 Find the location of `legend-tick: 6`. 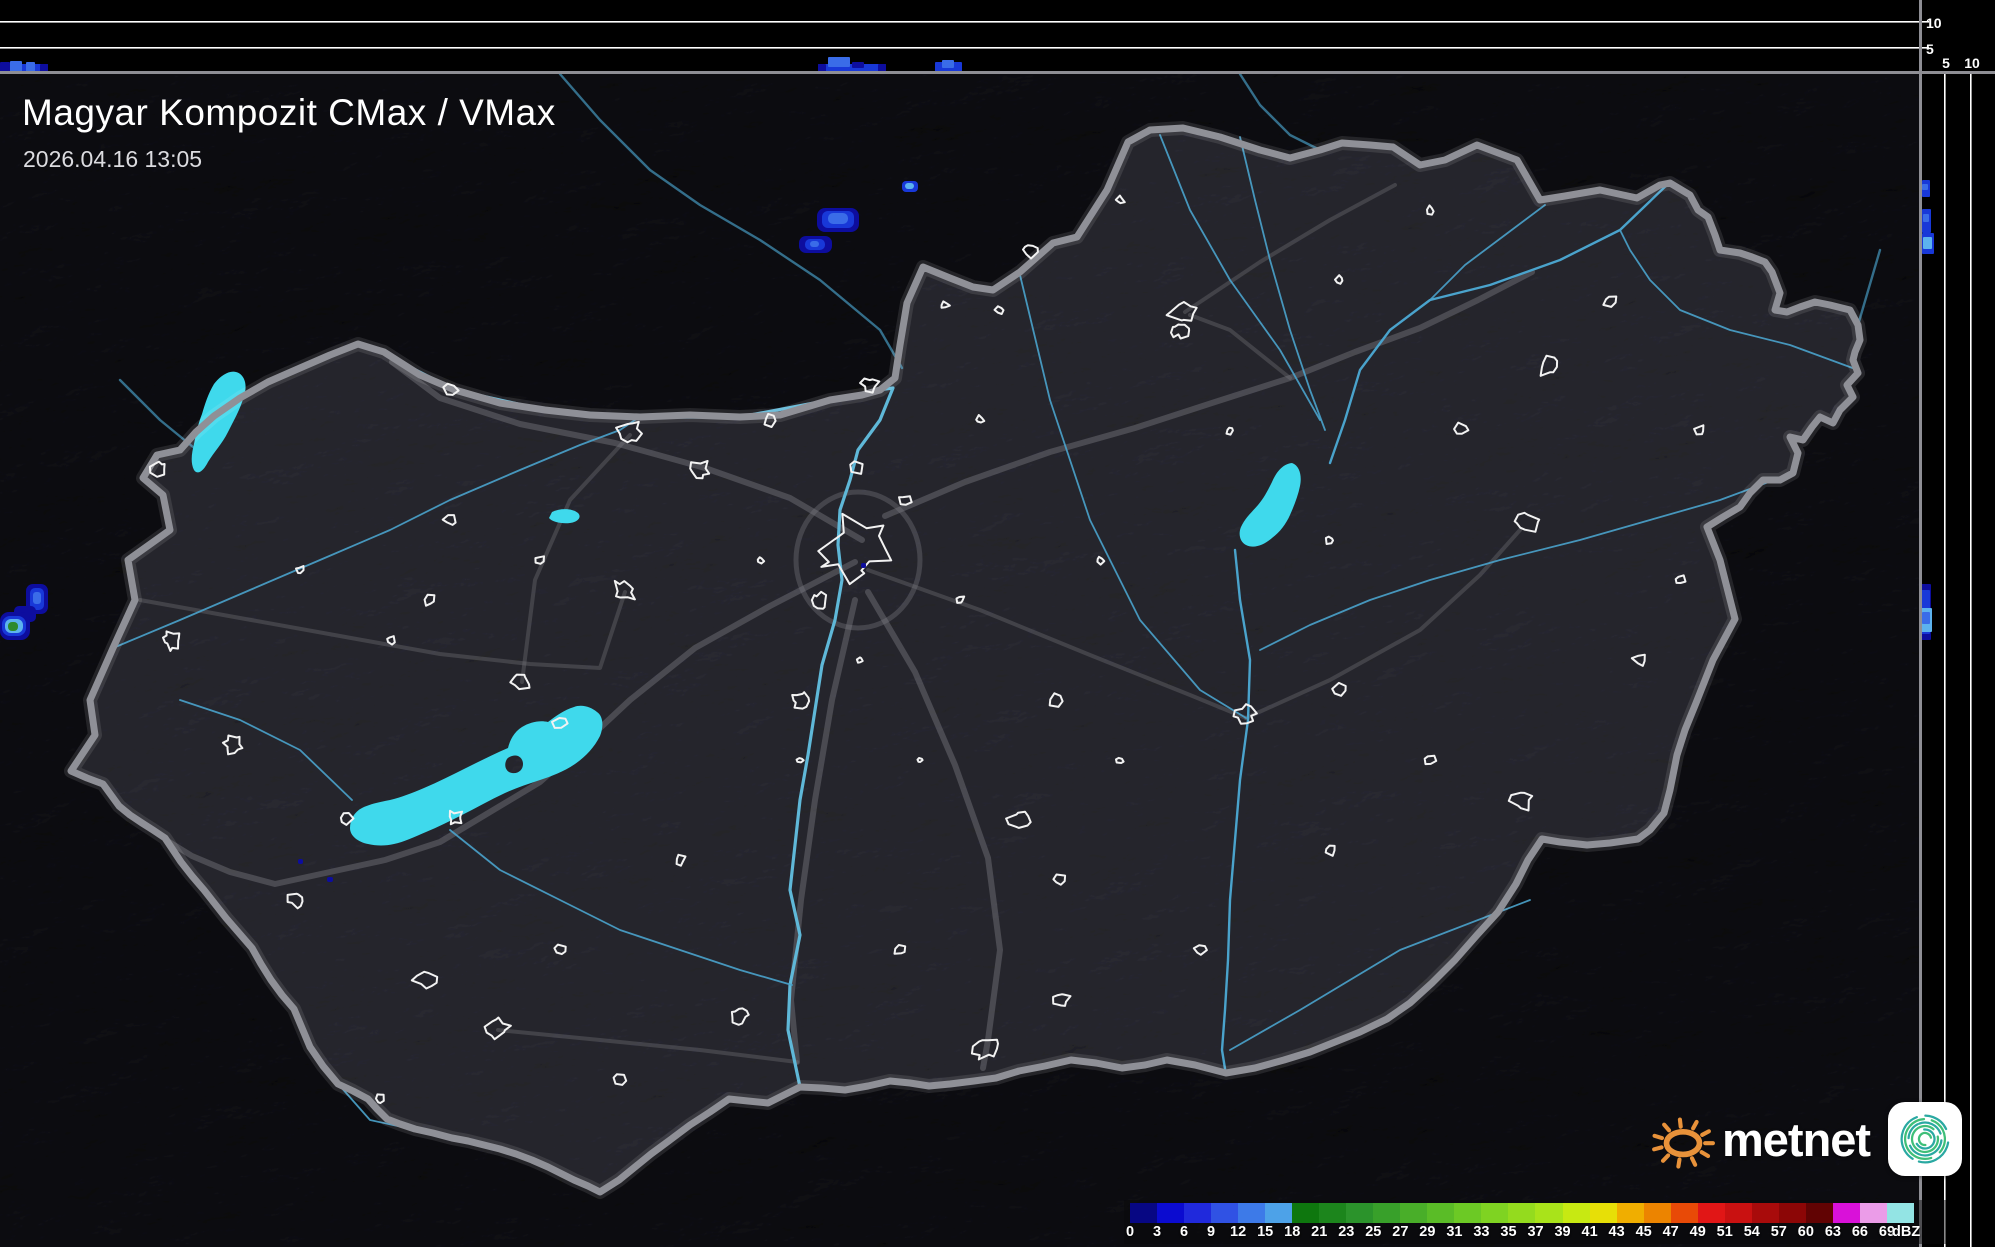

legend-tick: 6 is located at coordinates (1184, 1232).